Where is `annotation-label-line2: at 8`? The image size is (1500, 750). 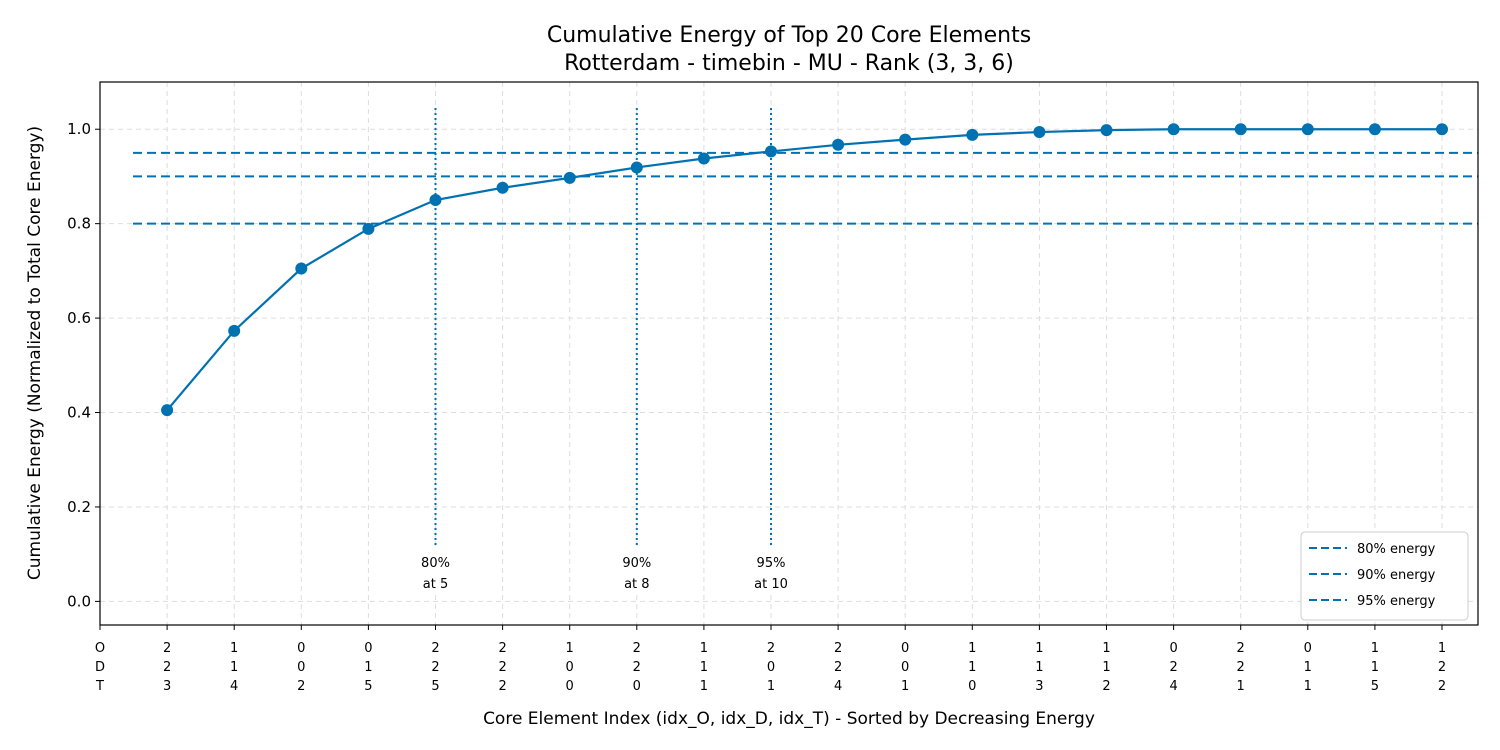
annotation-label-line2: at 8 is located at coordinates (636, 584).